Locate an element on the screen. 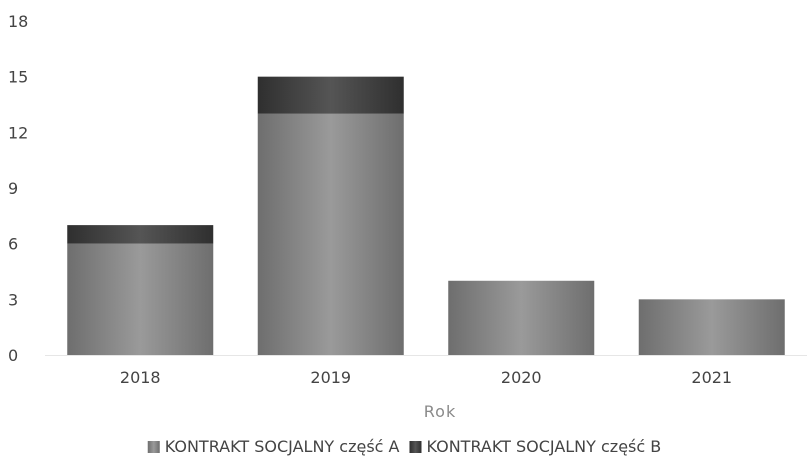 The height and width of the screenshot is (459, 809). y-tick-label: 0 is located at coordinates (13, 355).